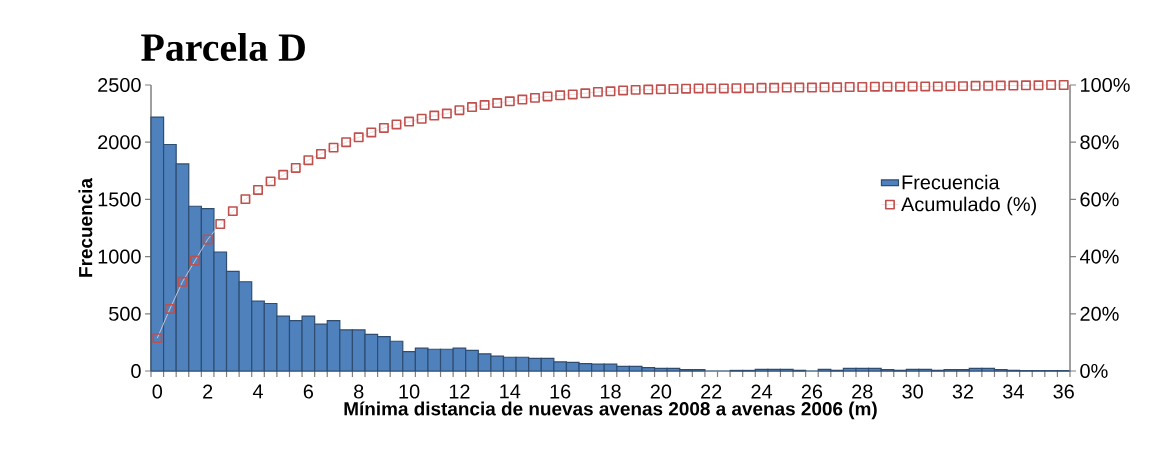  What do you see at coordinates (661, 391) in the screenshot?
I see `x-tick-label: 20` at bounding box center [661, 391].